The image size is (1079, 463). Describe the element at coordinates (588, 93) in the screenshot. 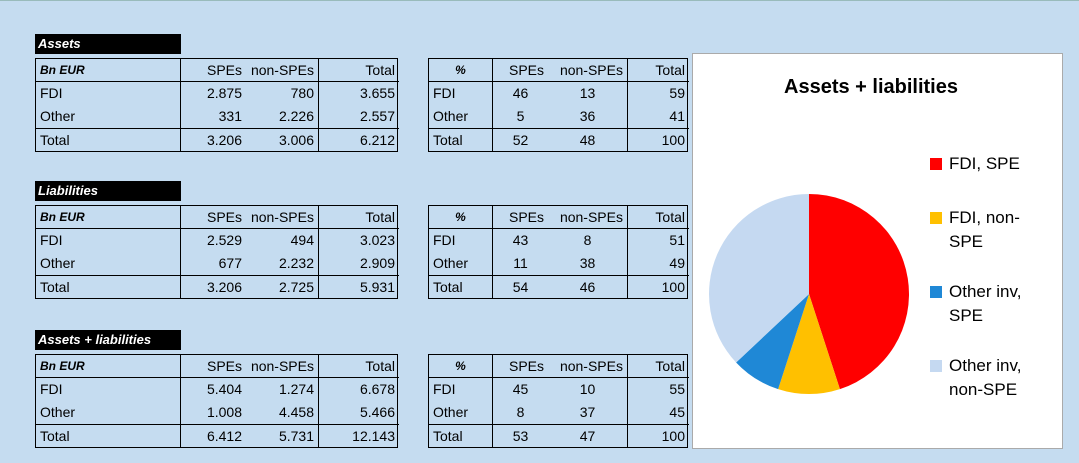

I see `cell: 13` at that location.